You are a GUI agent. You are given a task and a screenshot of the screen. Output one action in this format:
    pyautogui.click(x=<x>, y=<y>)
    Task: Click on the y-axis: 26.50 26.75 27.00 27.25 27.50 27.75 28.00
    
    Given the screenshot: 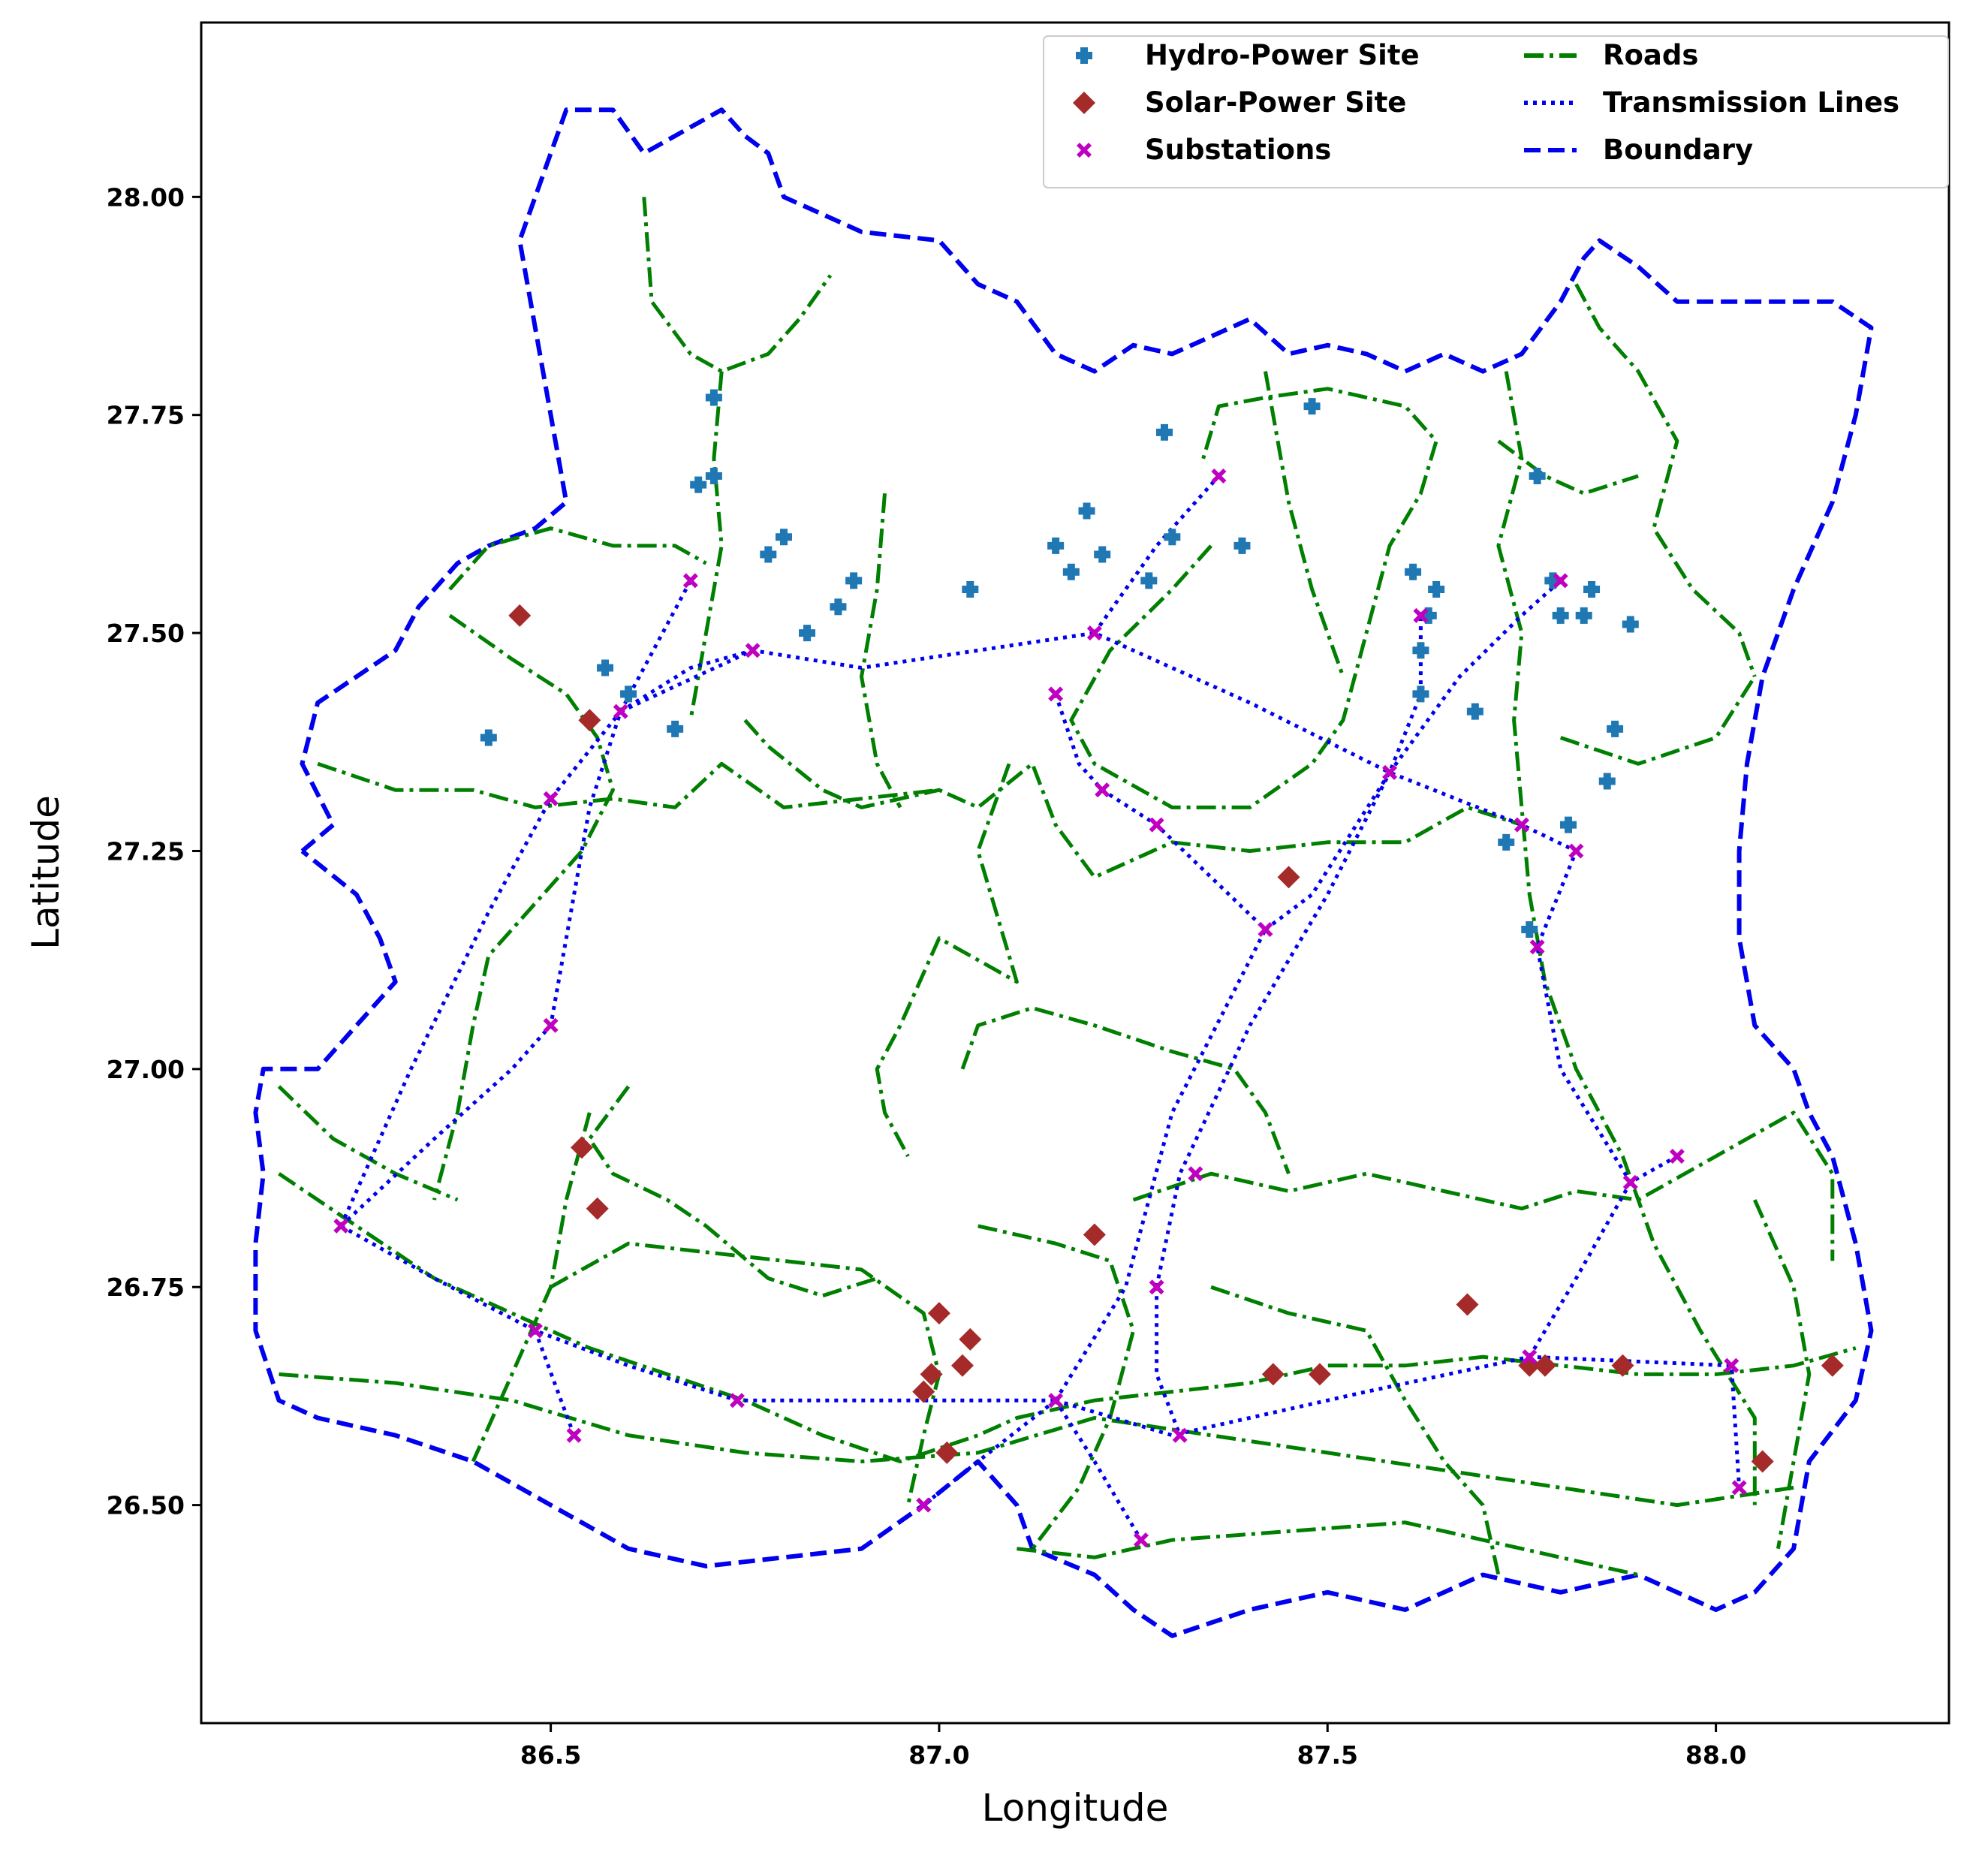 What is the action you would take?
    pyautogui.click(x=154, y=851)
    